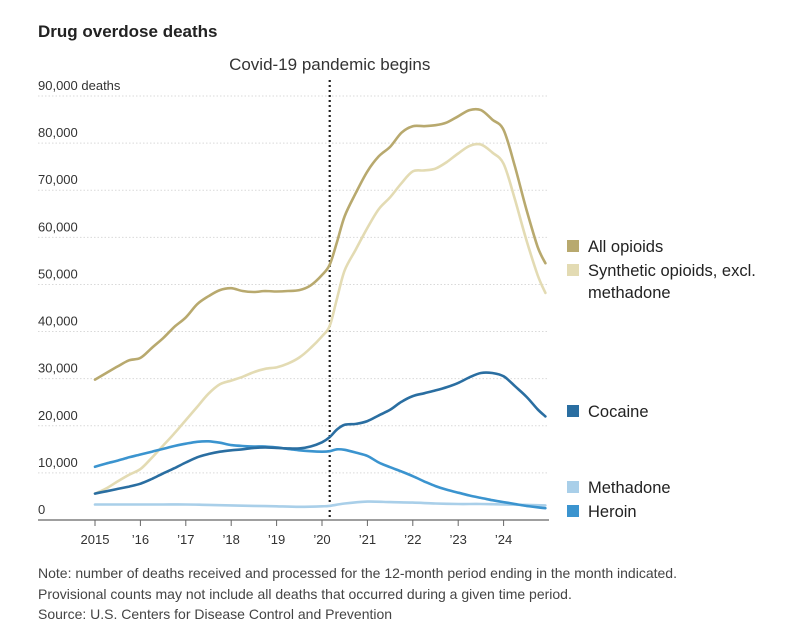  Describe the element at coordinates (185, 539) in the screenshot. I see `x-tick-label: ’17` at that location.